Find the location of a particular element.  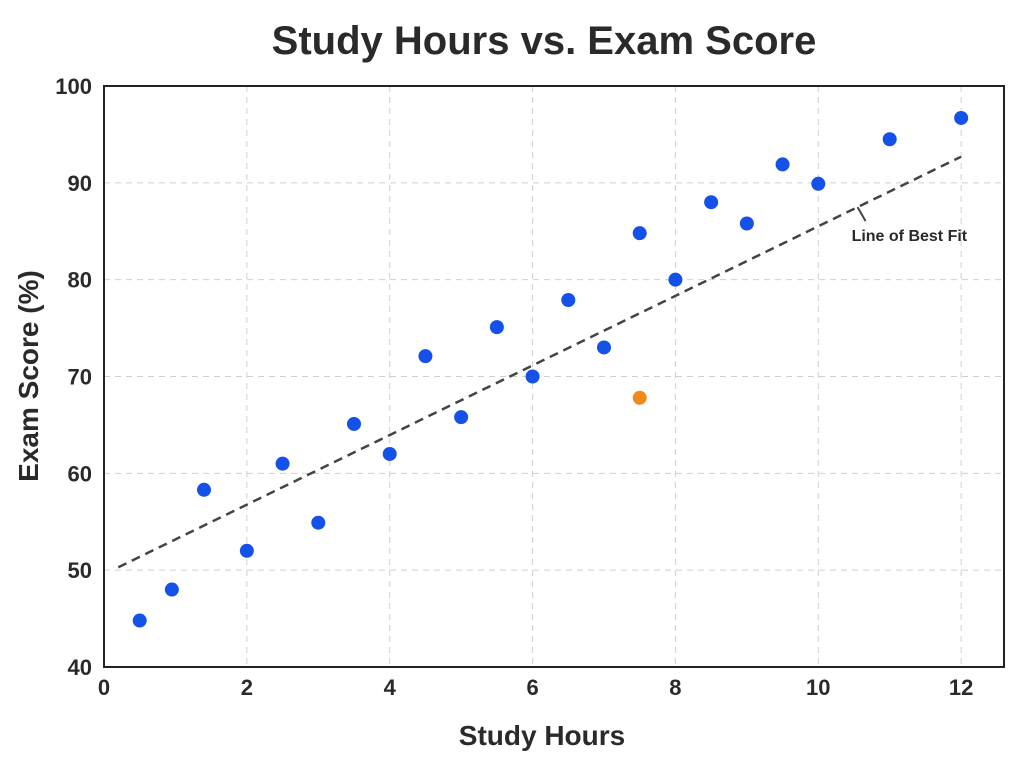

x-axis-label: Study Hours is located at coordinates (542, 735).